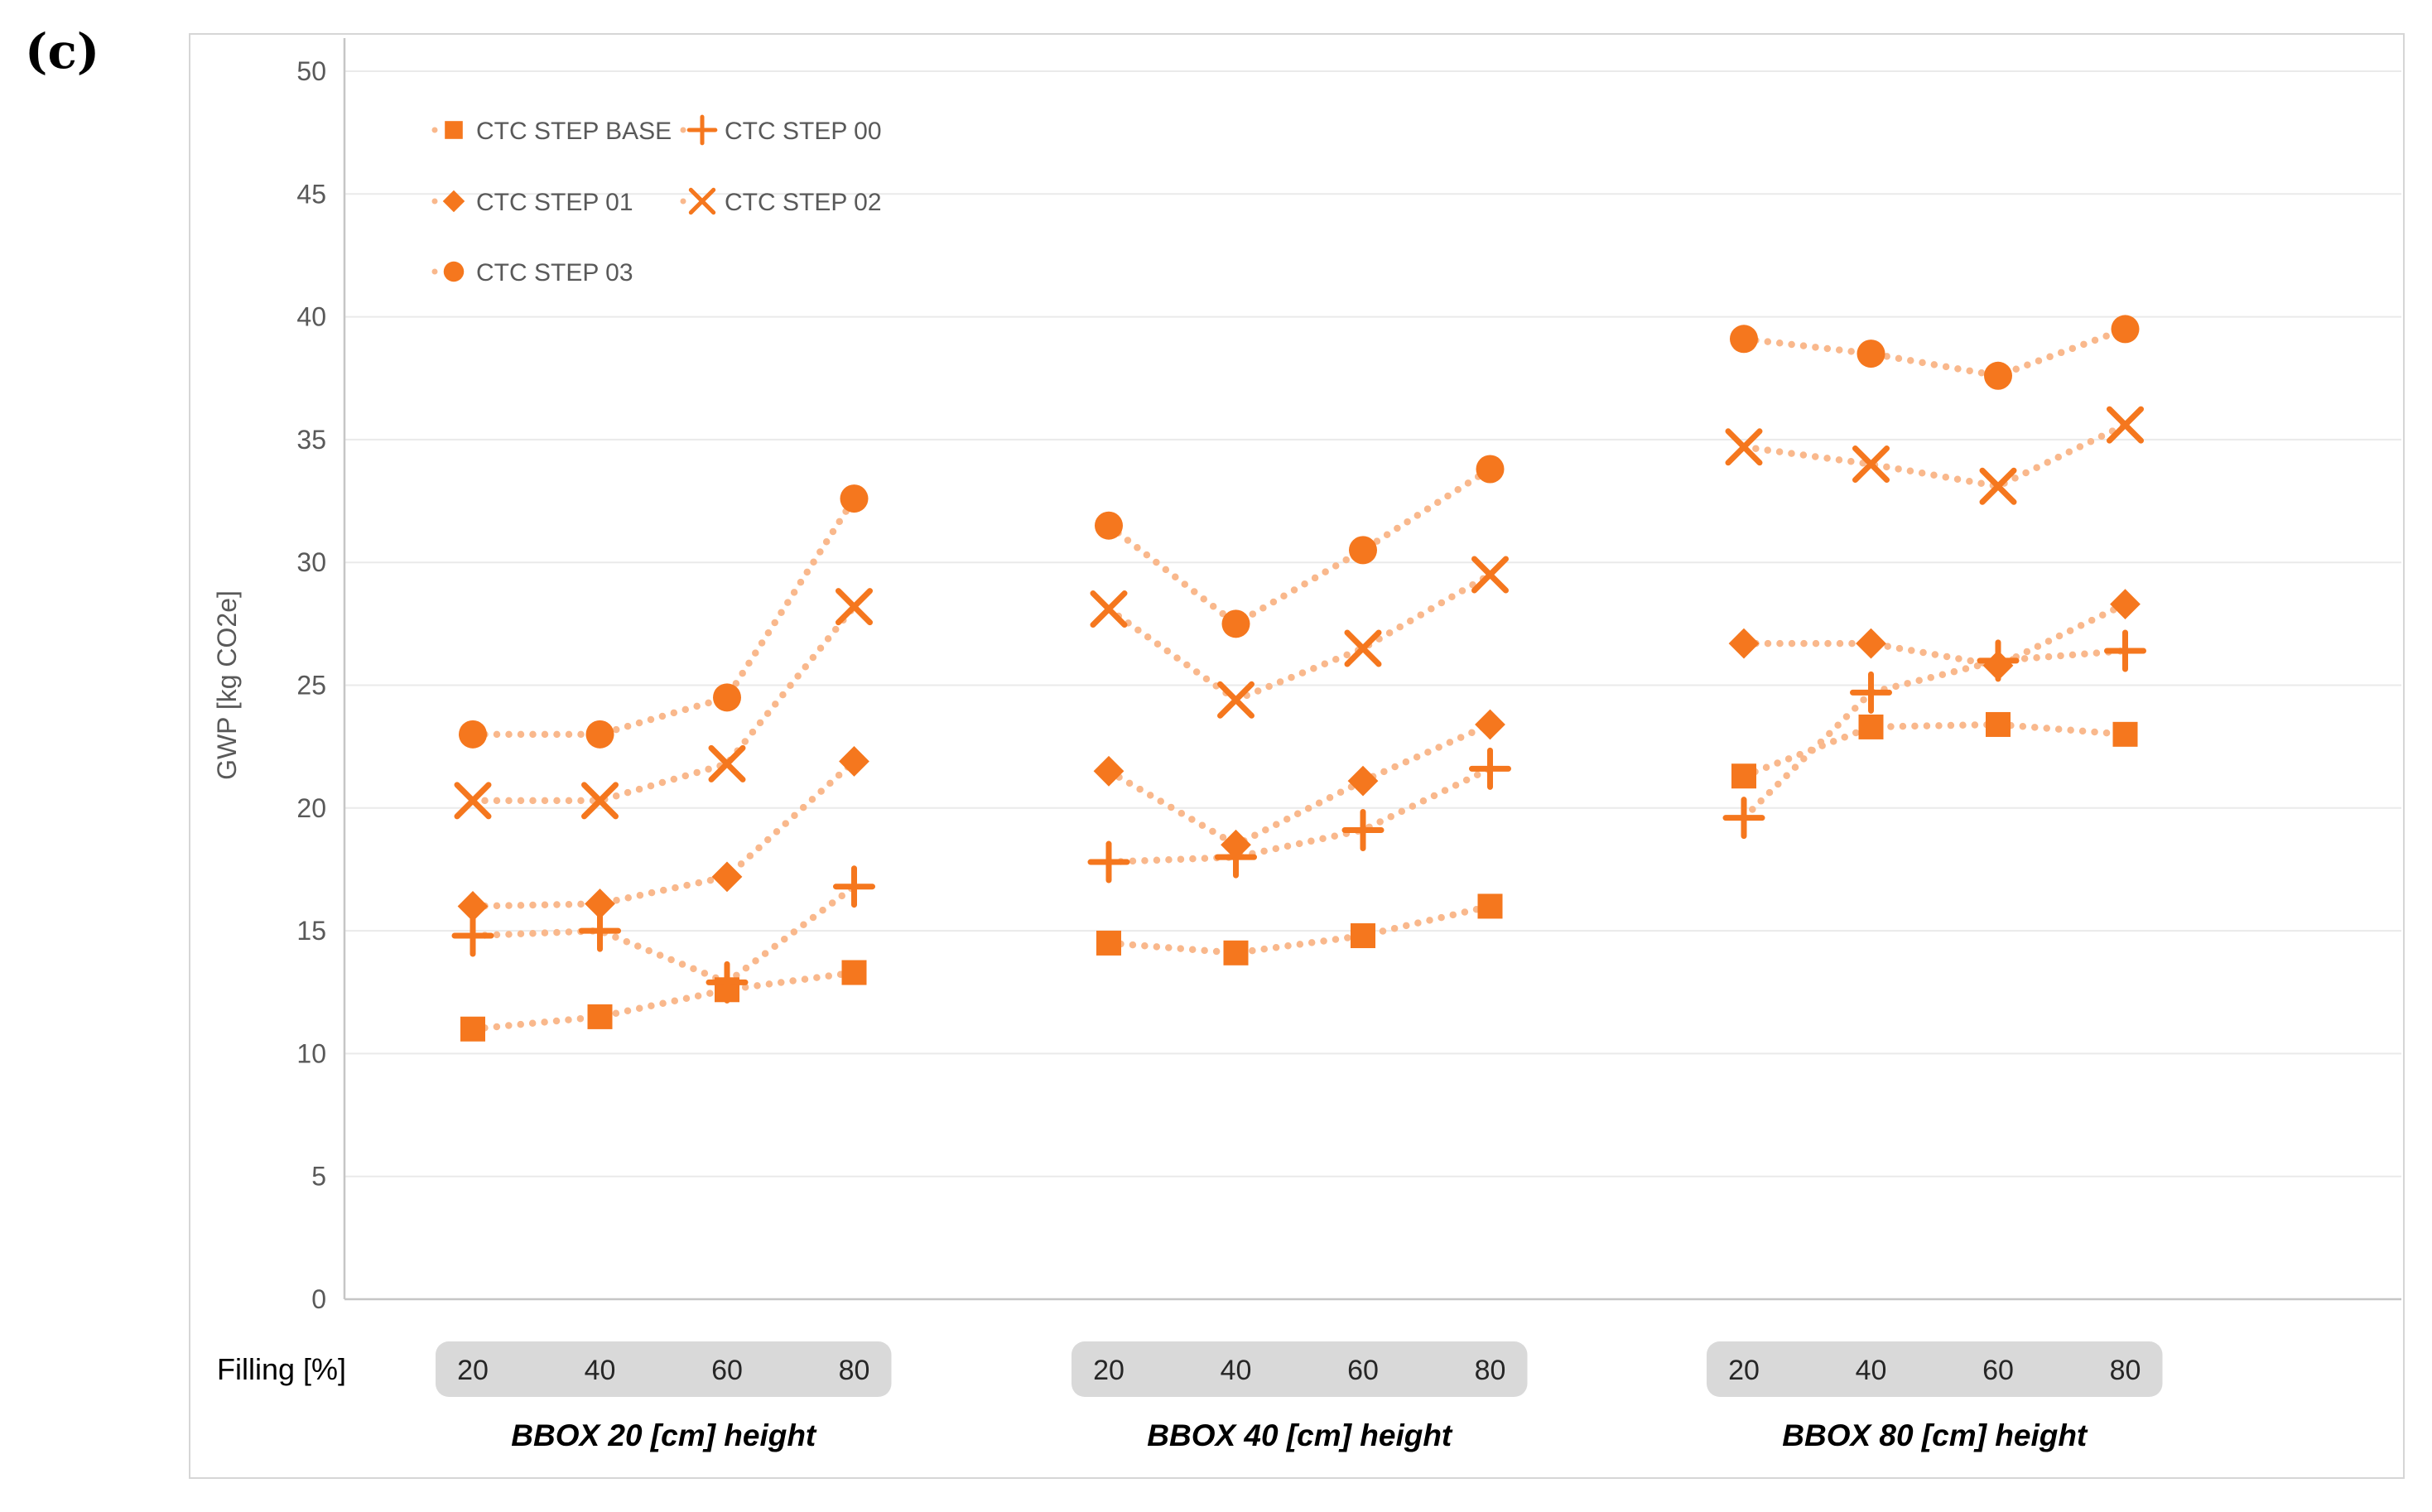  What do you see at coordinates (803, 131) in the screenshot?
I see `legend-label: CTC STEP 00` at bounding box center [803, 131].